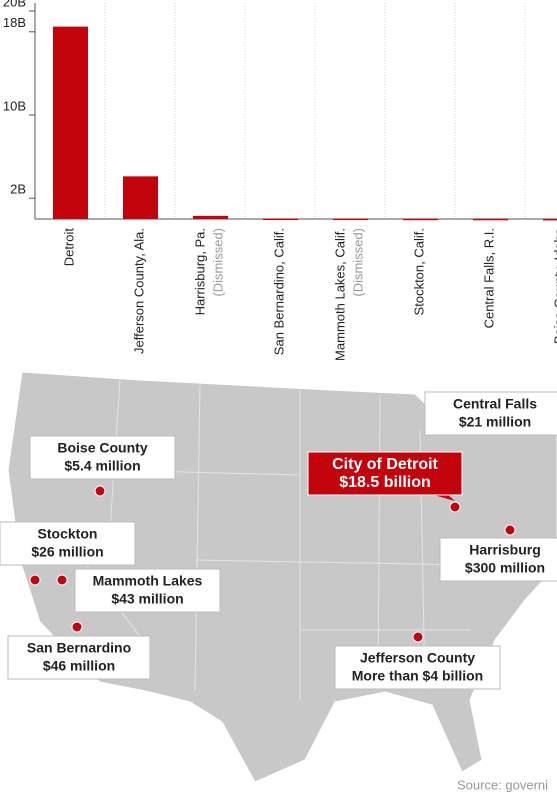 The height and width of the screenshot is (805, 557). I want to click on callout-amount: More than $4 billion, so click(417, 676).